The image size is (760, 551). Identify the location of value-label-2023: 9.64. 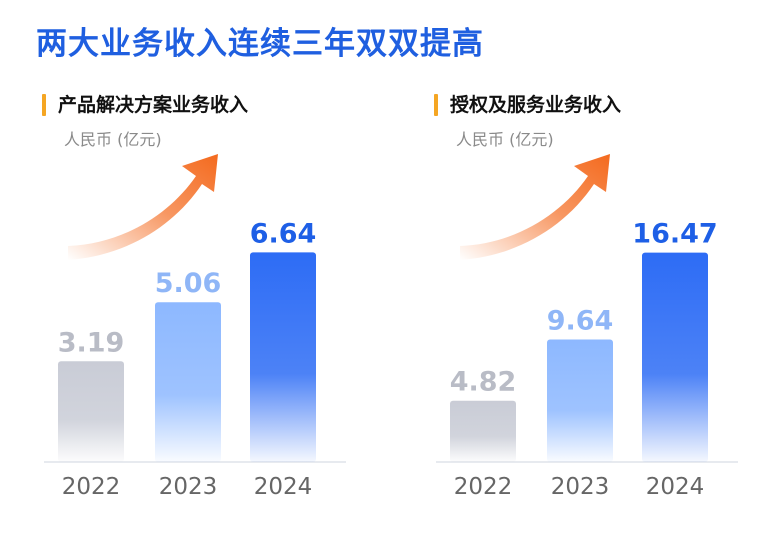
(580, 320).